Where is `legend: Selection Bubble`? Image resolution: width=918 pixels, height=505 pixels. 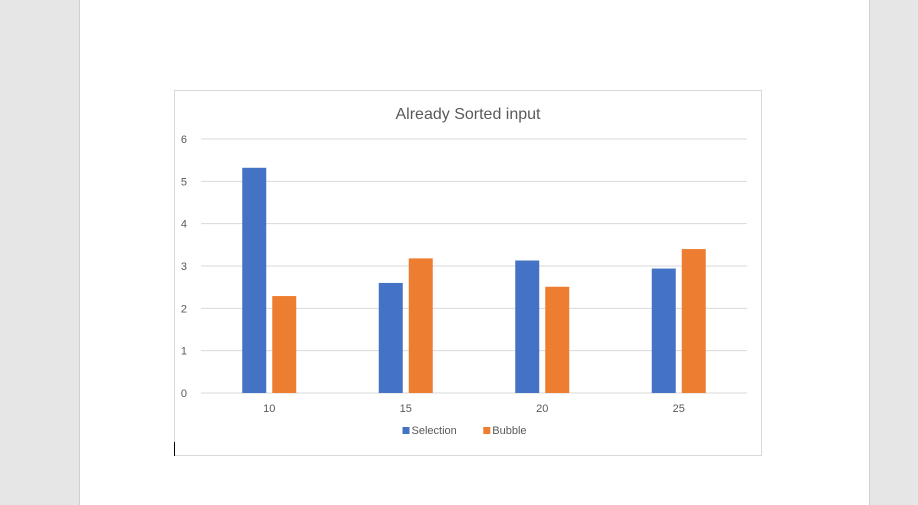
legend: Selection Bubble is located at coordinates (464, 431).